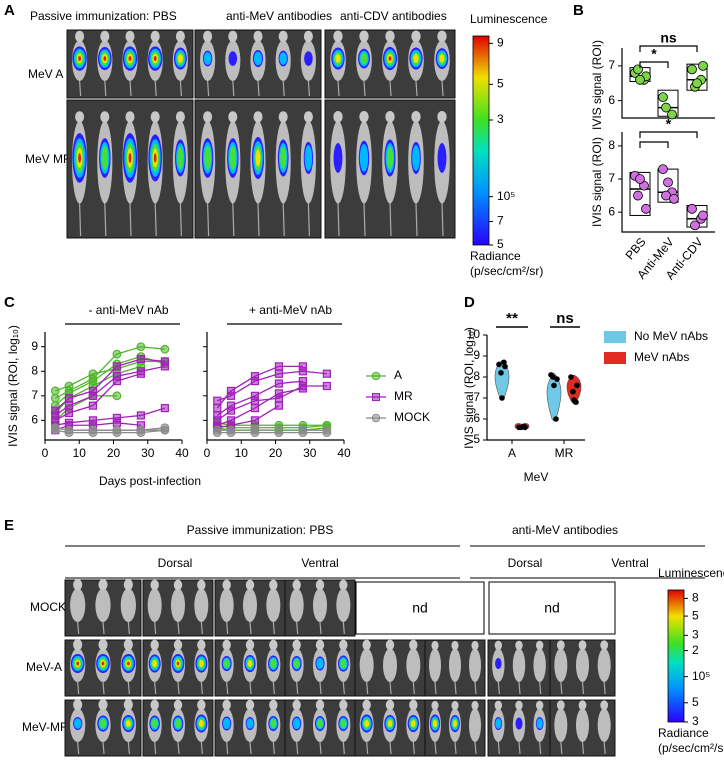  Describe the element at coordinates (398, 375) in the screenshot. I see `legend-label: A` at that location.